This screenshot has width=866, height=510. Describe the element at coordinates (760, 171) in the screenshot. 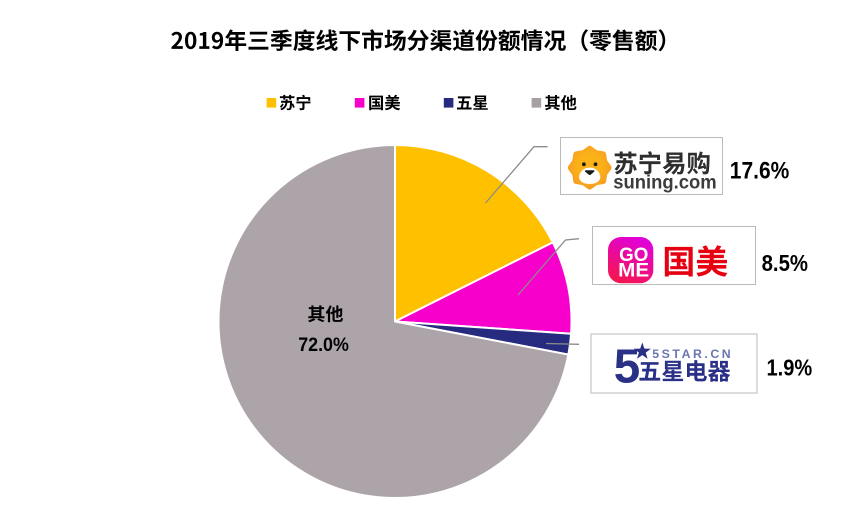

I see `svg-text: 17.6%` at that location.